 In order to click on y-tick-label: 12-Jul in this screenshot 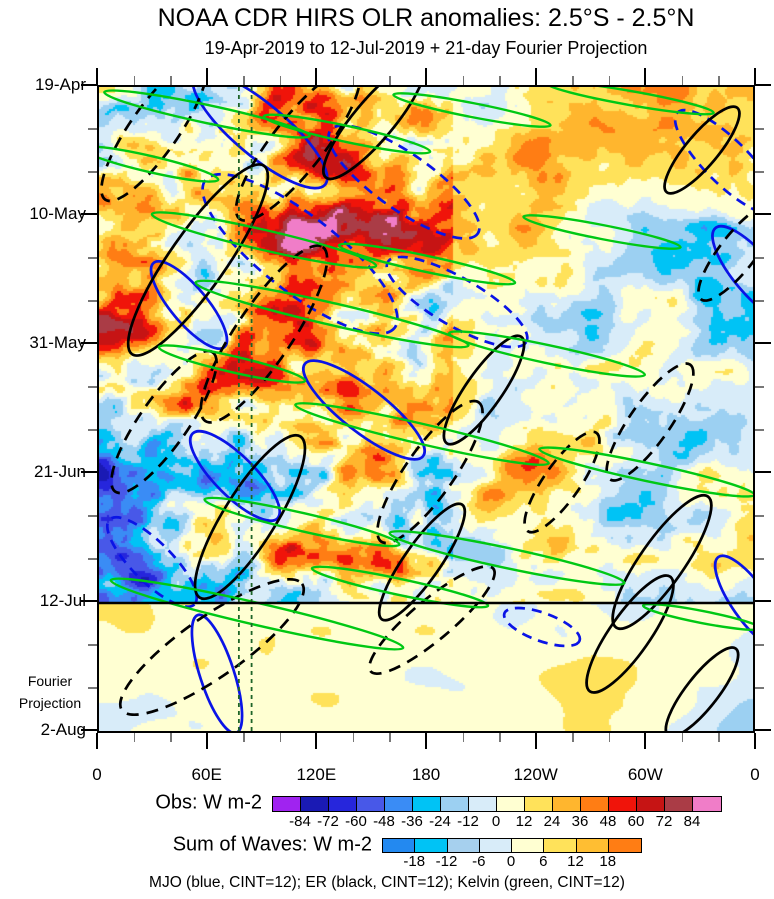, I will do `click(62, 600)`.